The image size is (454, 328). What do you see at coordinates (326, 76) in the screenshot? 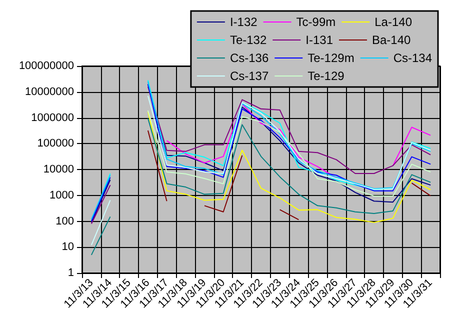
I see `legend-label: Te-129` at bounding box center [326, 76].